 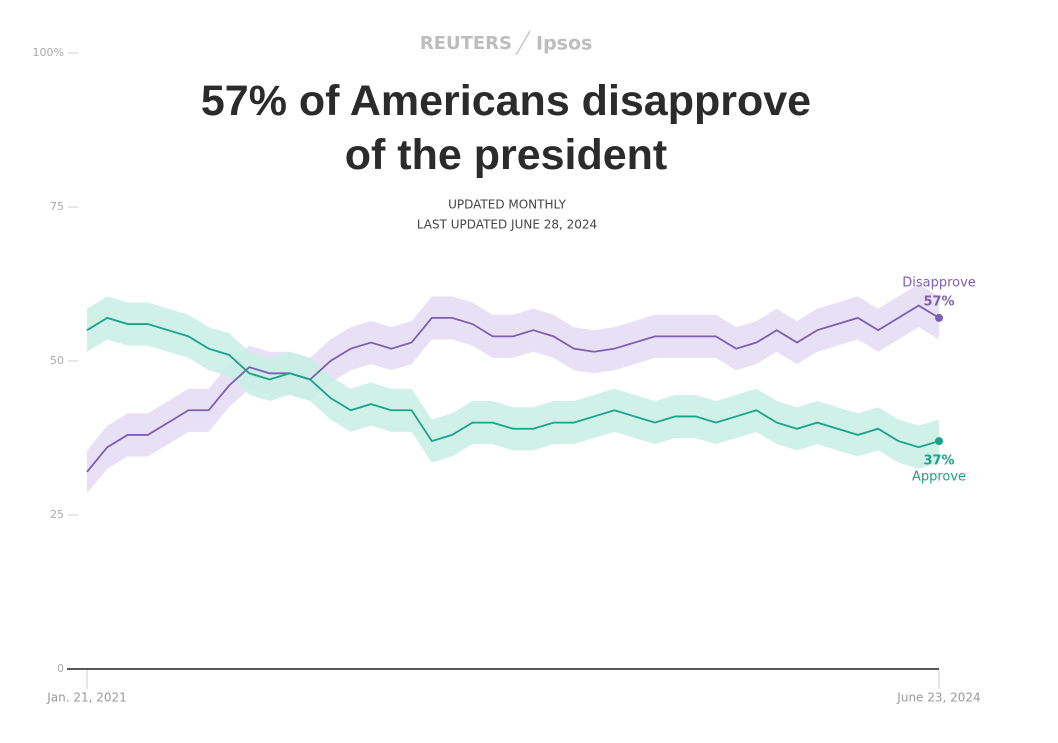 I want to click on y-tick-label: 25, so click(x=57, y=514).